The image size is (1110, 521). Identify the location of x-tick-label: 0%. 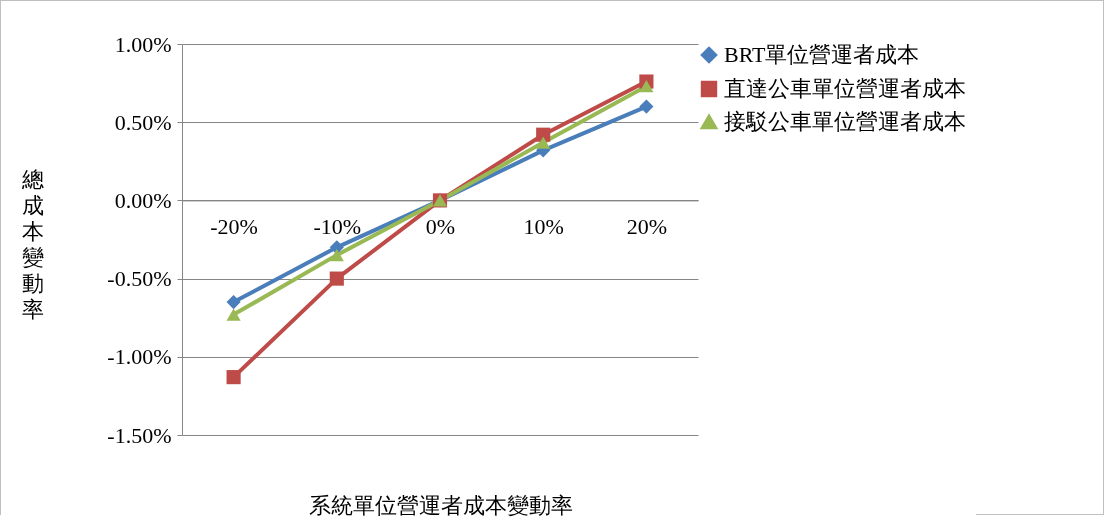
(440, 226).